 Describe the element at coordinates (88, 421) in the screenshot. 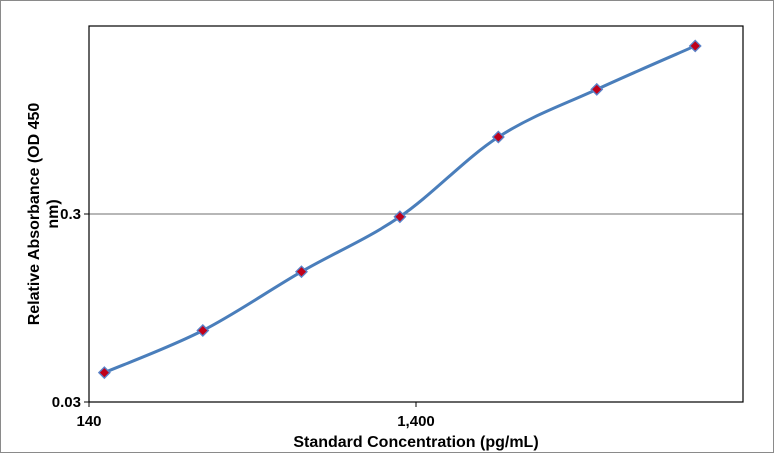

I see `x-tick-label: 140` at that location.